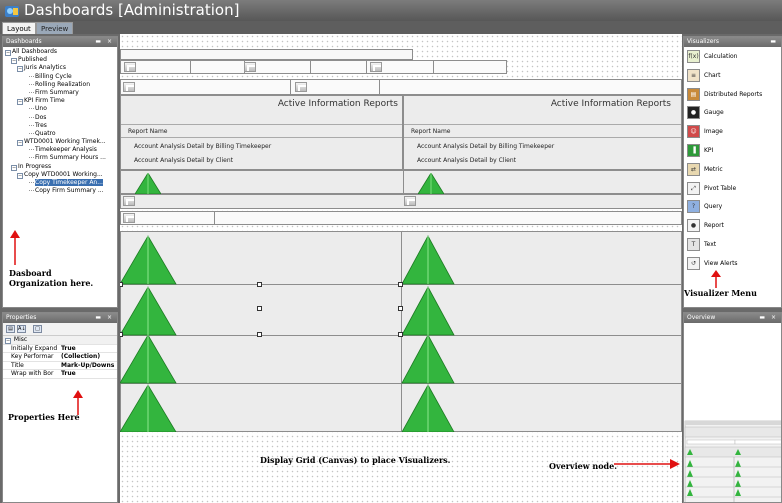 This screenshot has width=782, height=503. I want to click on tree-node: − Juris Analytics, so click(60, 68).